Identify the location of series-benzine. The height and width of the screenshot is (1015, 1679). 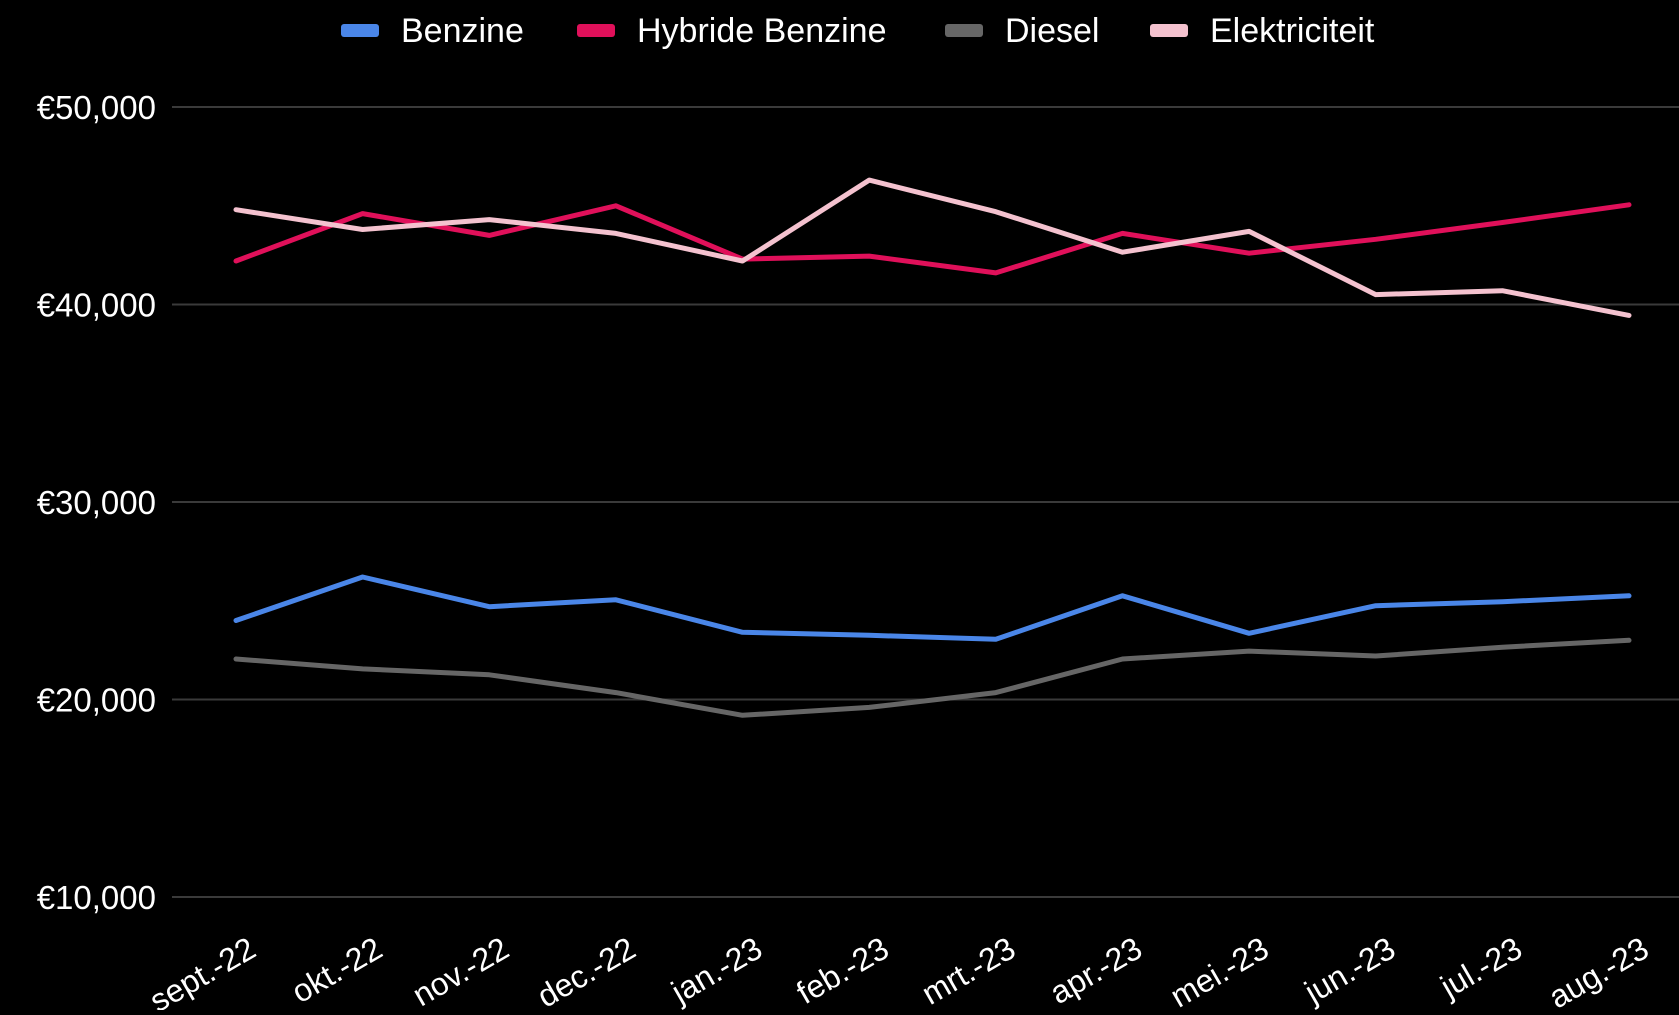
(932, 608).